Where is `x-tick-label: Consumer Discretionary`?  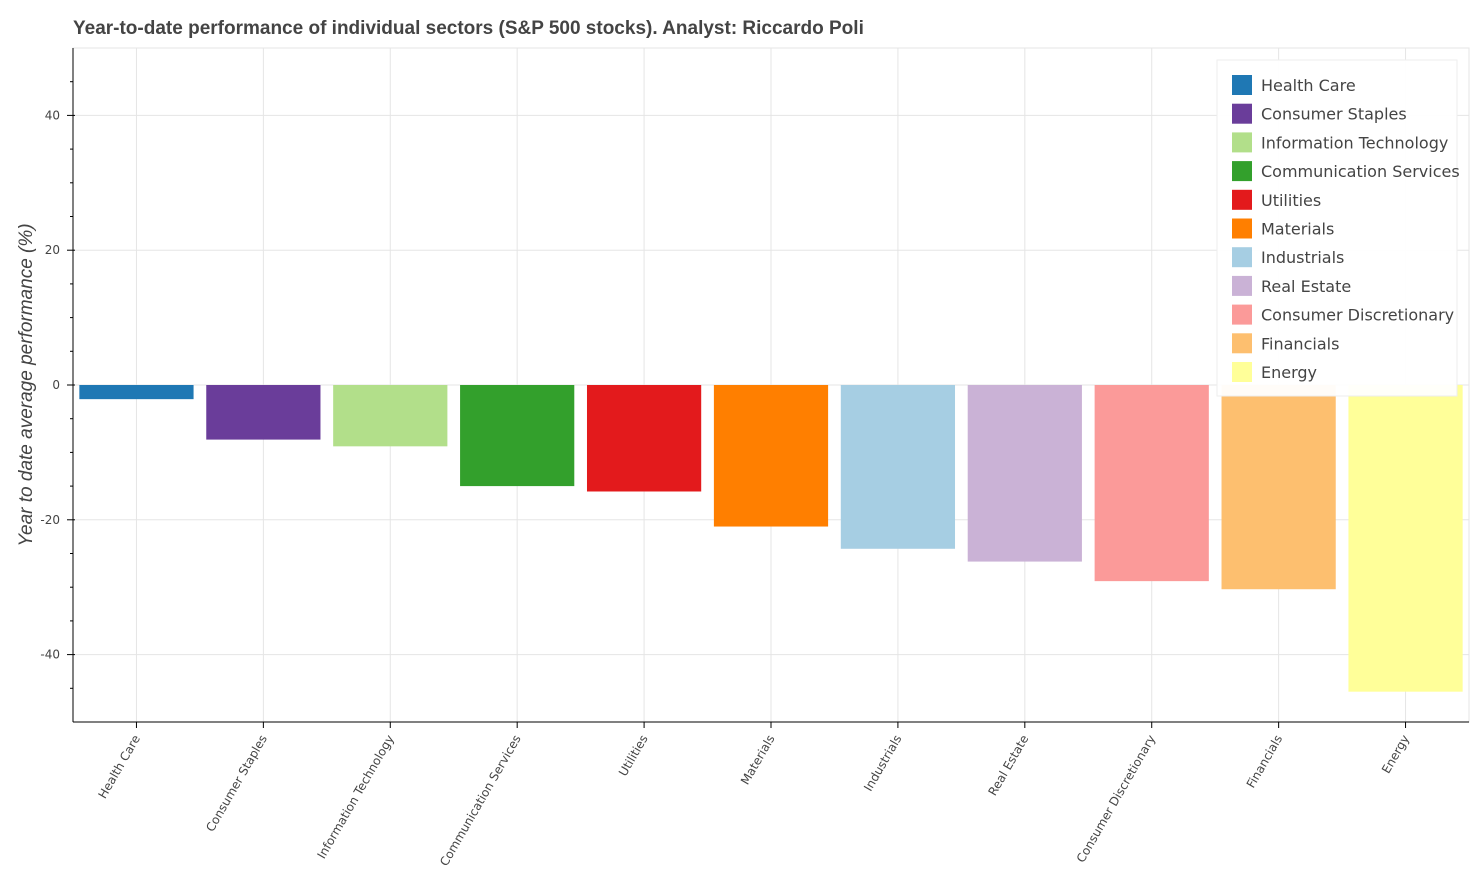 x-tick-label: Consumer Discretionary is located at coordinates (1116, 799).